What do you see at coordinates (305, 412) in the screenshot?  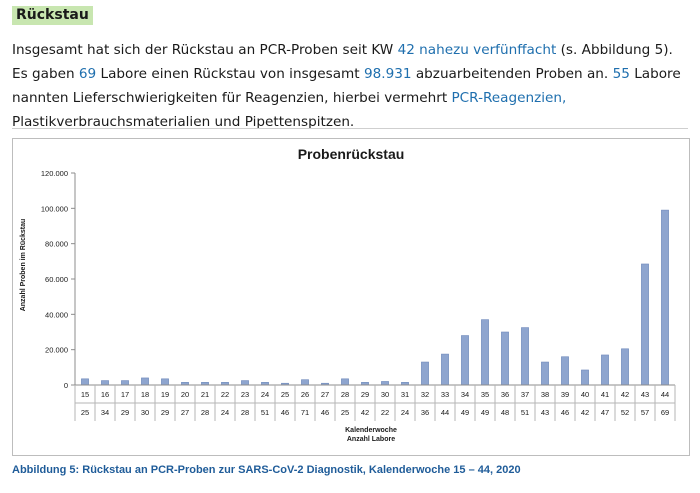 I see `lab-count-label: 71` at bounding box center [305, 412].